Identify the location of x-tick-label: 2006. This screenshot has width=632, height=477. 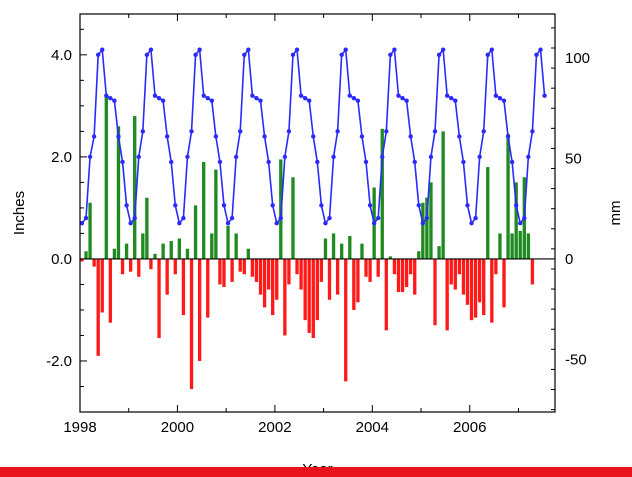
(469, 427).